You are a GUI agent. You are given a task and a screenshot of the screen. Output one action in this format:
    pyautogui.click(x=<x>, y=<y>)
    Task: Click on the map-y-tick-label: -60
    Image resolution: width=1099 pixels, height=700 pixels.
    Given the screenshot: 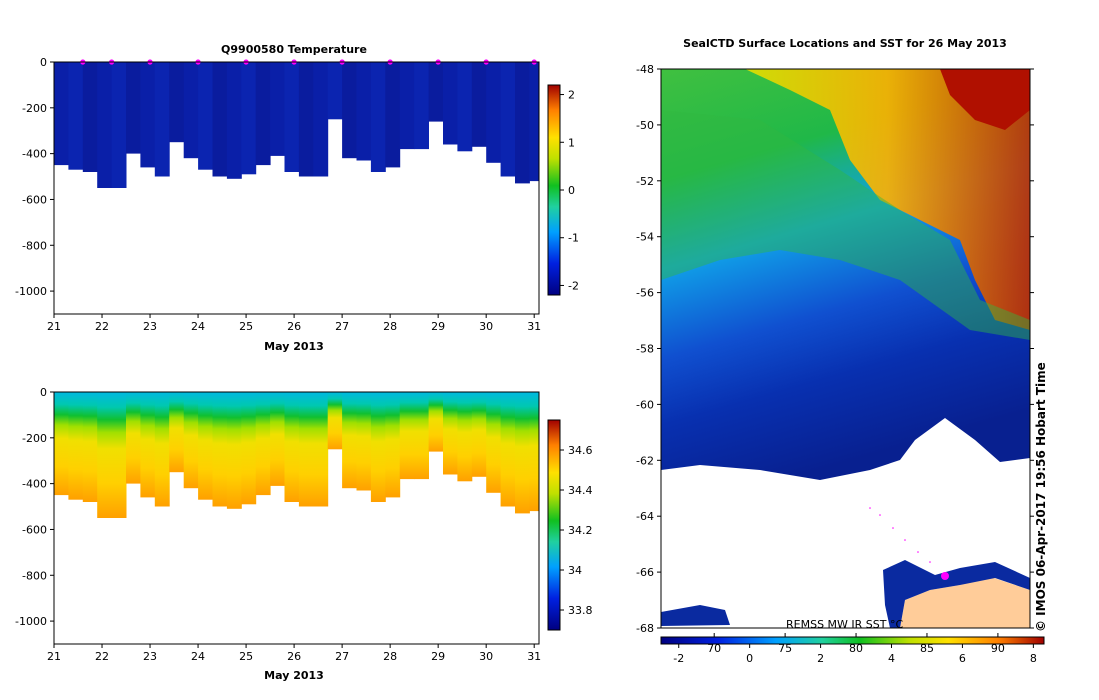 What is the action you would take?
    pyautogui.click(x=645, y=404)
    